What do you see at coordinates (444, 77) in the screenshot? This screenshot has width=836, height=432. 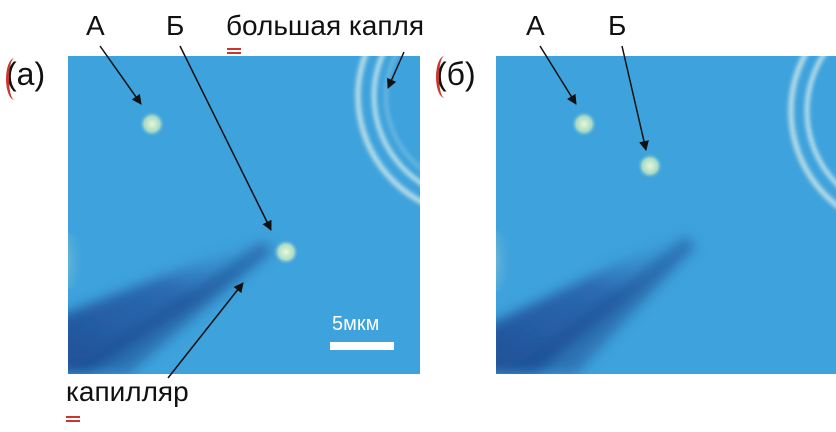 I see `panel-b-red-mark` at bounding box center [444, 77].